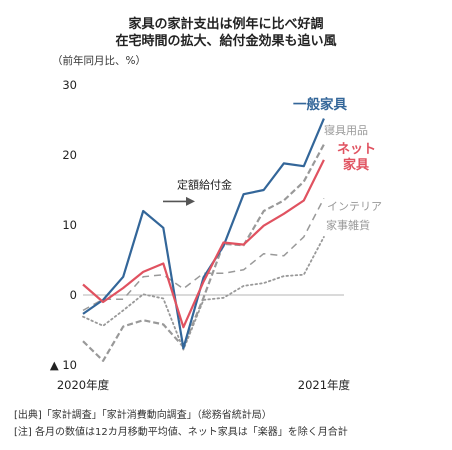  What do you see at coordinates (324, 385) in the screenshot?
I see `x-tick-label: 2021年度` at bounding box center [324, 385].